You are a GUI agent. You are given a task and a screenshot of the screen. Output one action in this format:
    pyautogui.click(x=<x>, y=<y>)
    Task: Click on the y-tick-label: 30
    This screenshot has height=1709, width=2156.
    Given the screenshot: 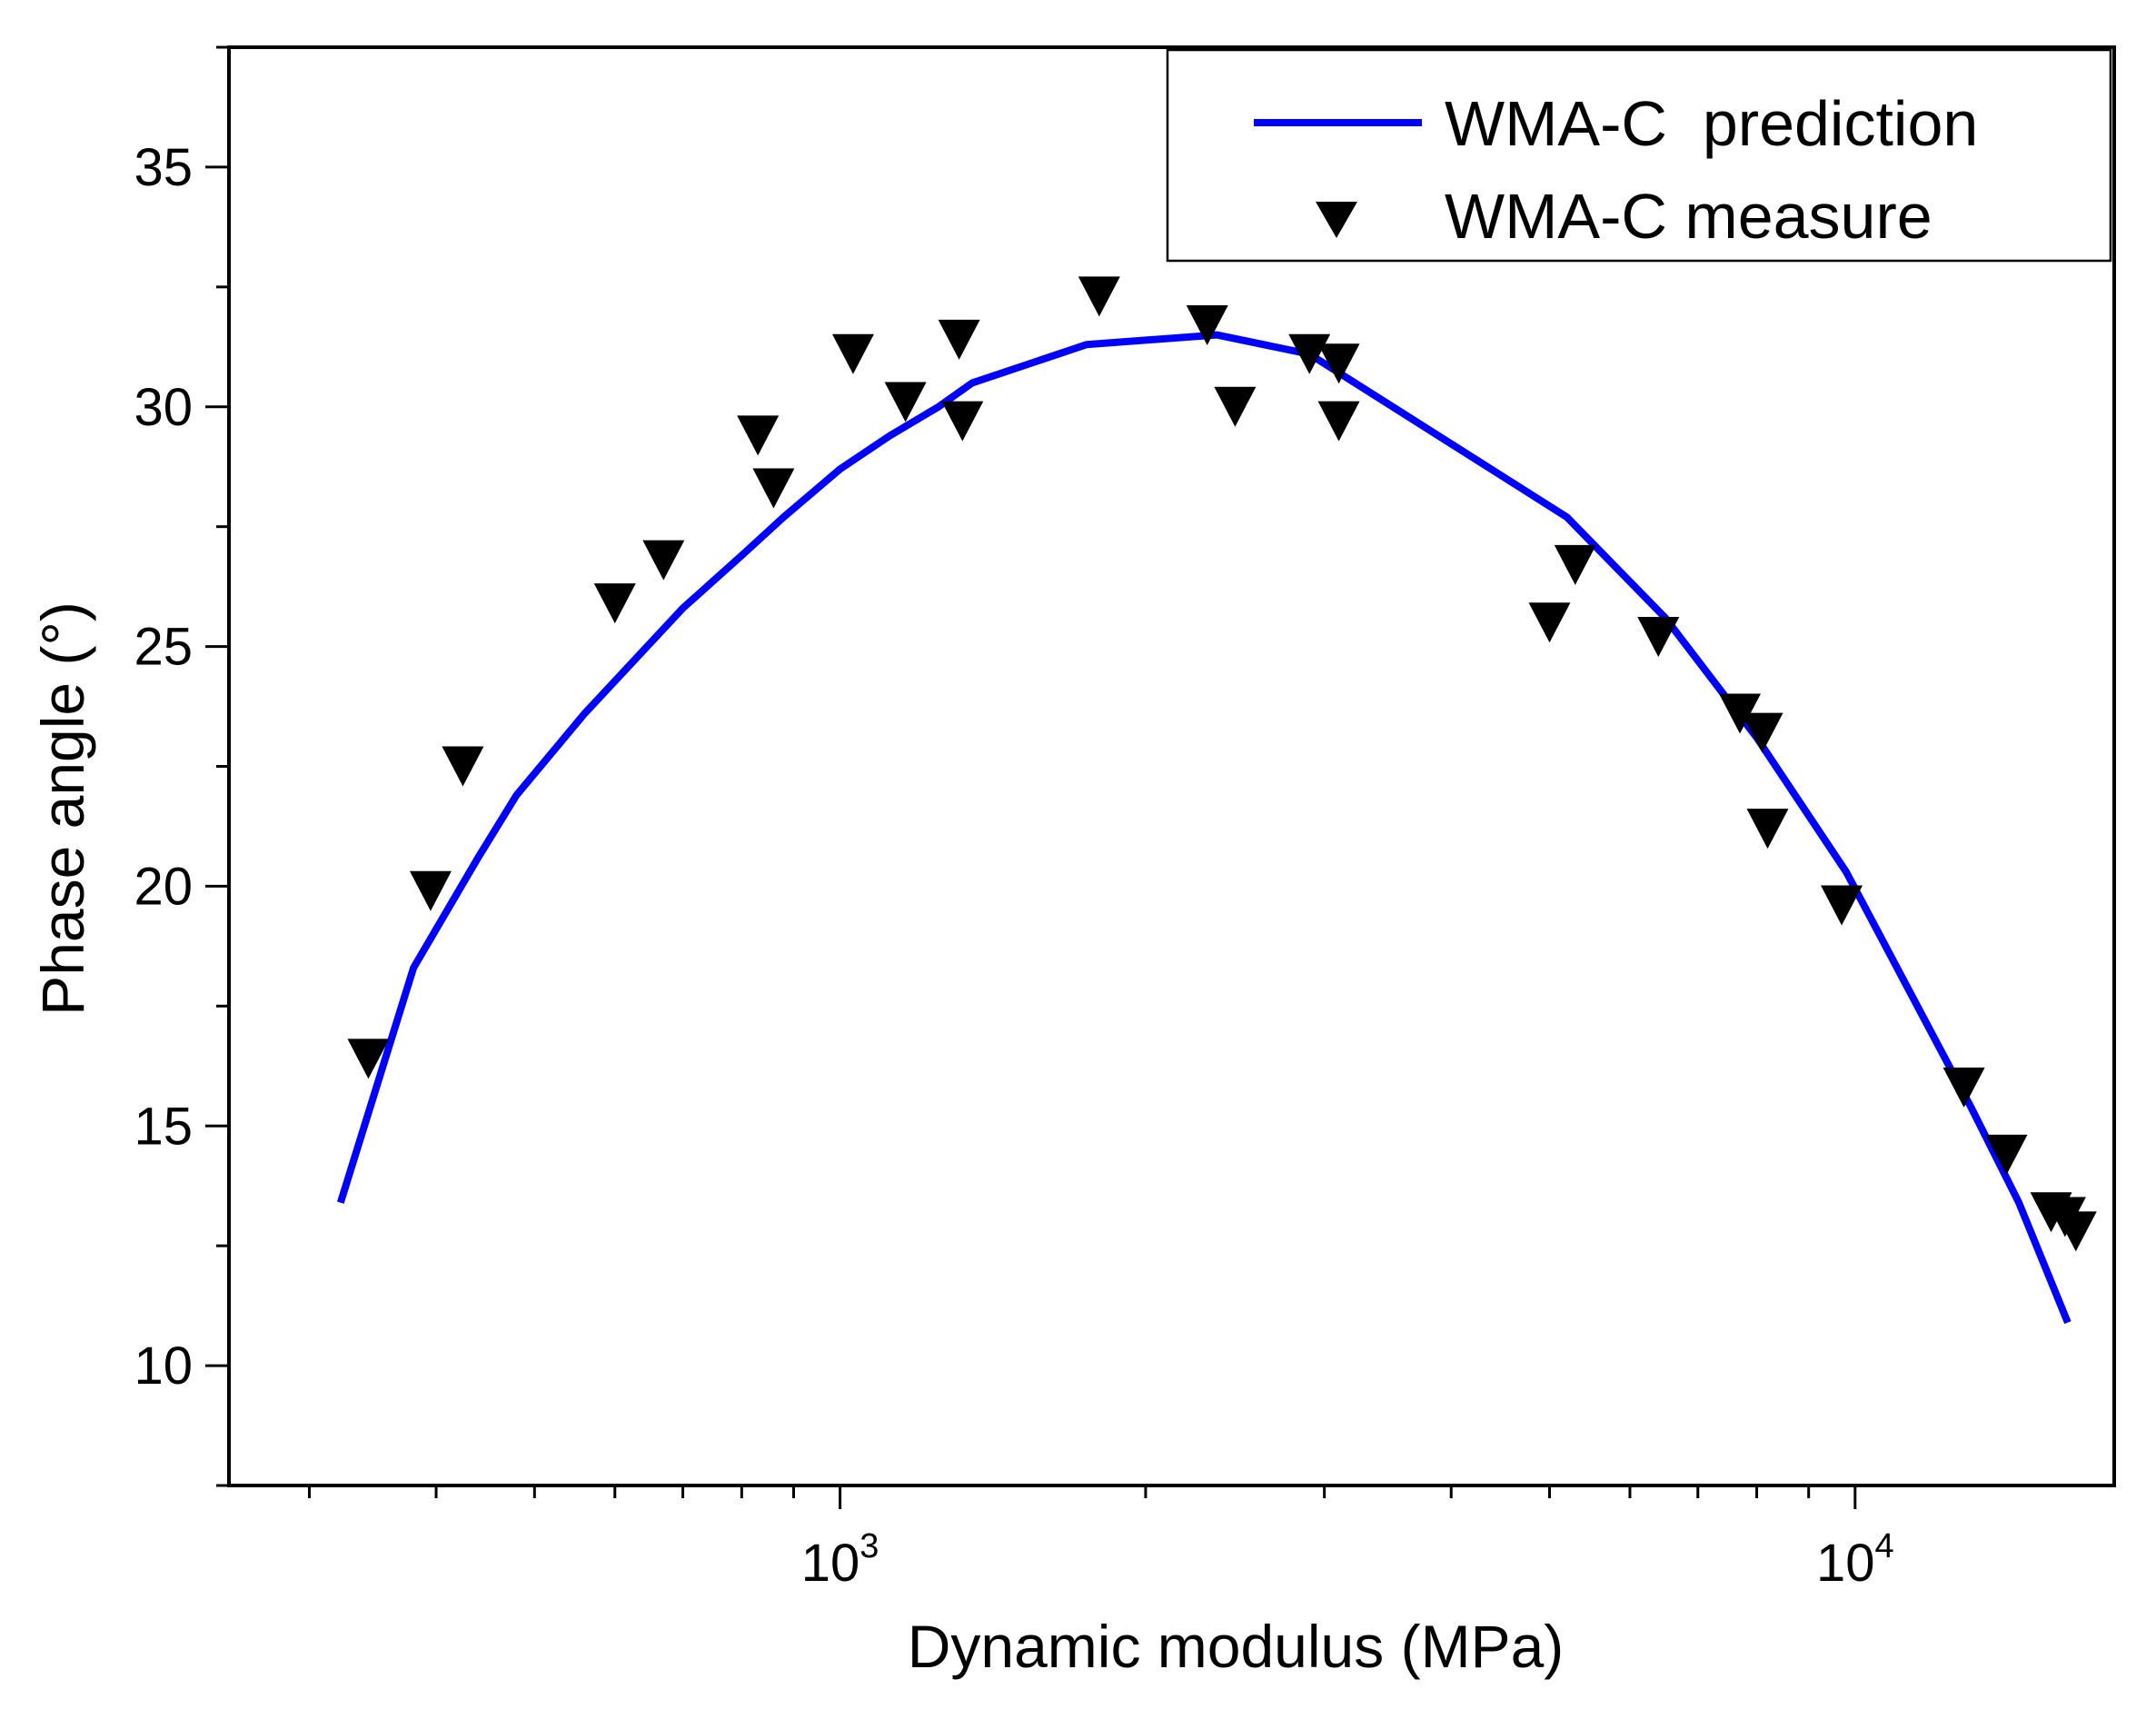 What is the action you would take?
    pyautogui.click(x=164, y=407)
    